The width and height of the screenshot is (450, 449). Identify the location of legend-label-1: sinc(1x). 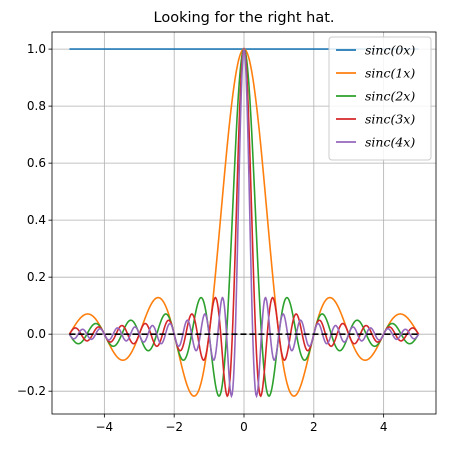
(390, 73).